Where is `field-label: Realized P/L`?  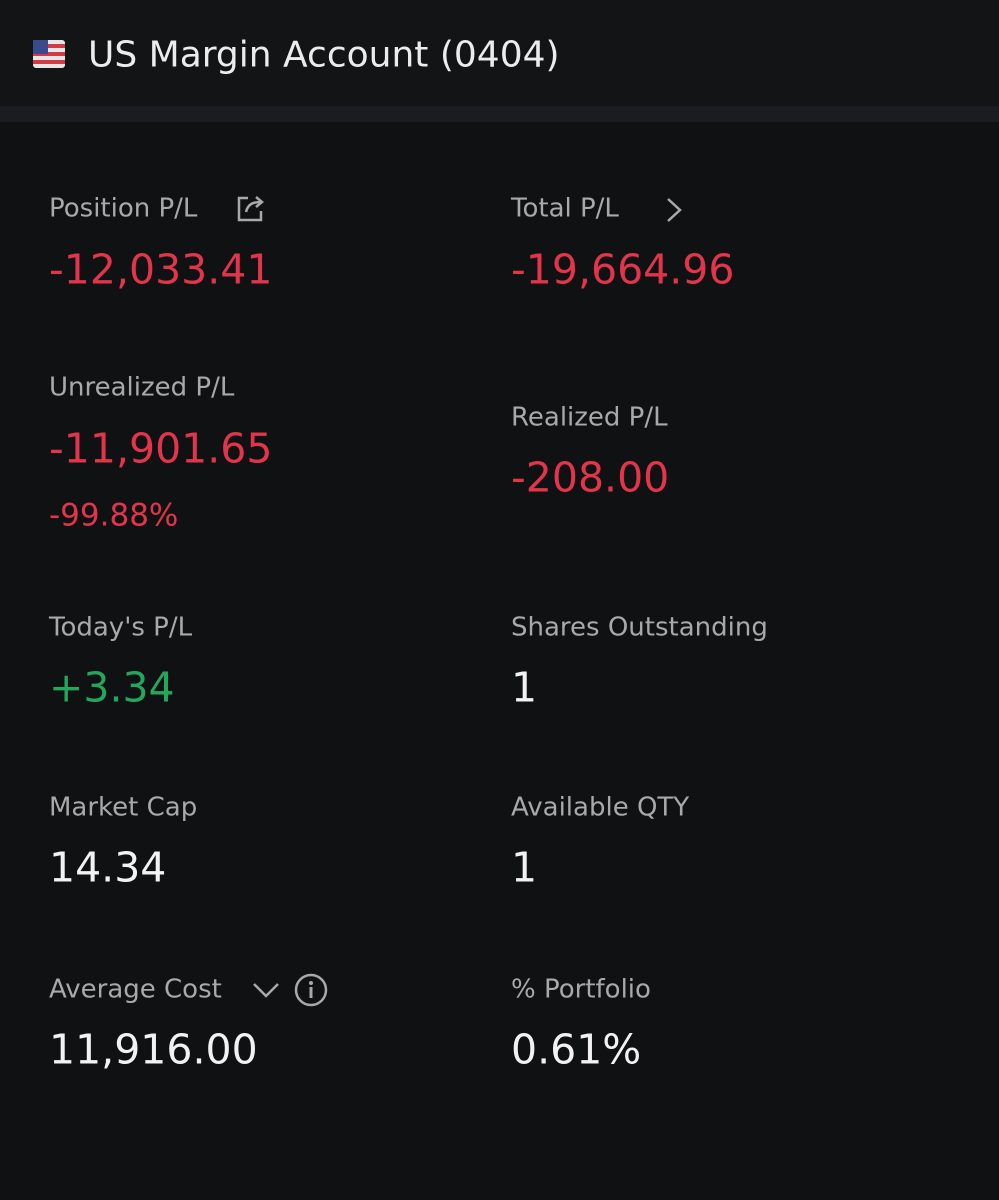
field-label: Realized P/L is located at coordinates (589, 417).